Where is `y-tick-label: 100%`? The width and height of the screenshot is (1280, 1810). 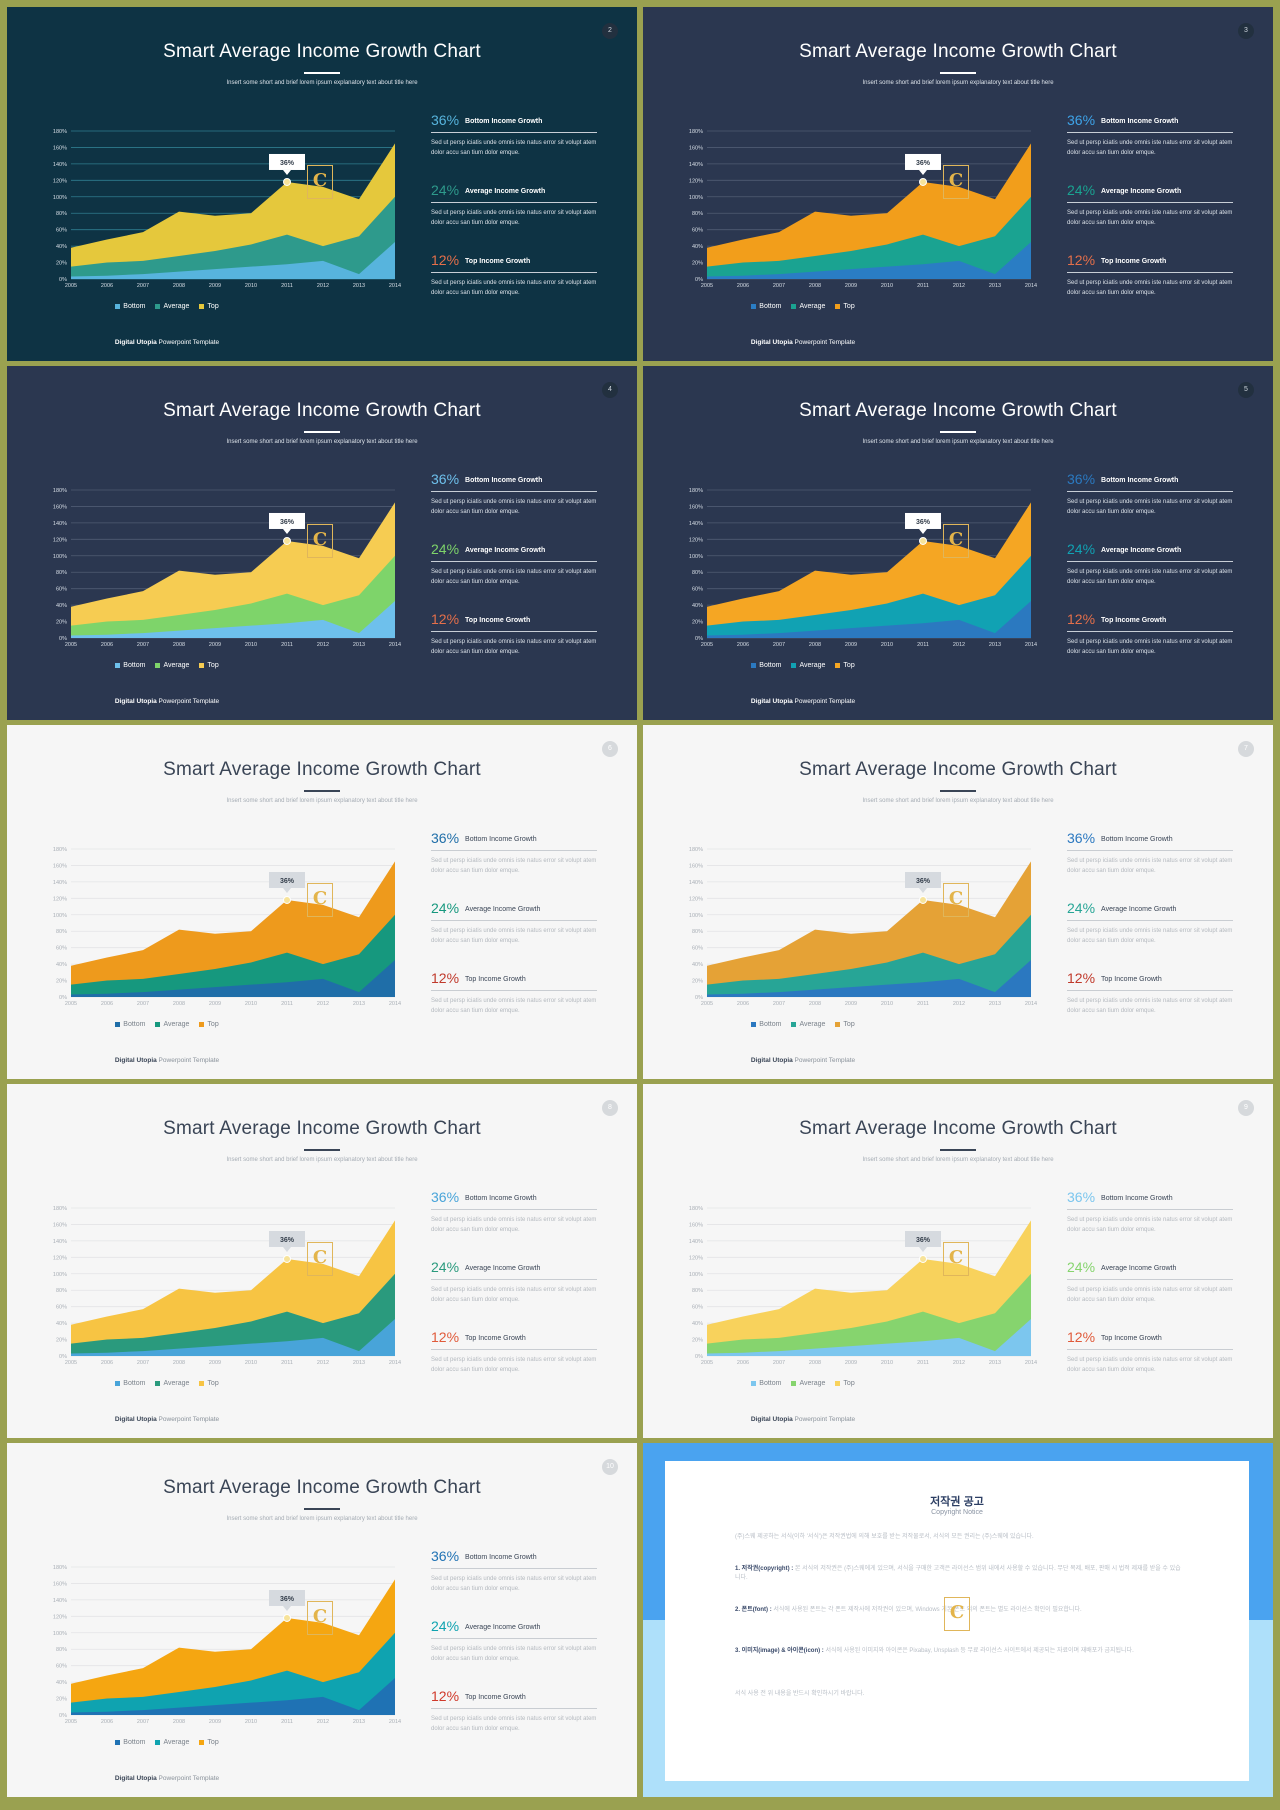 y-tick-label: 100% is located at coordinates (60, 557).